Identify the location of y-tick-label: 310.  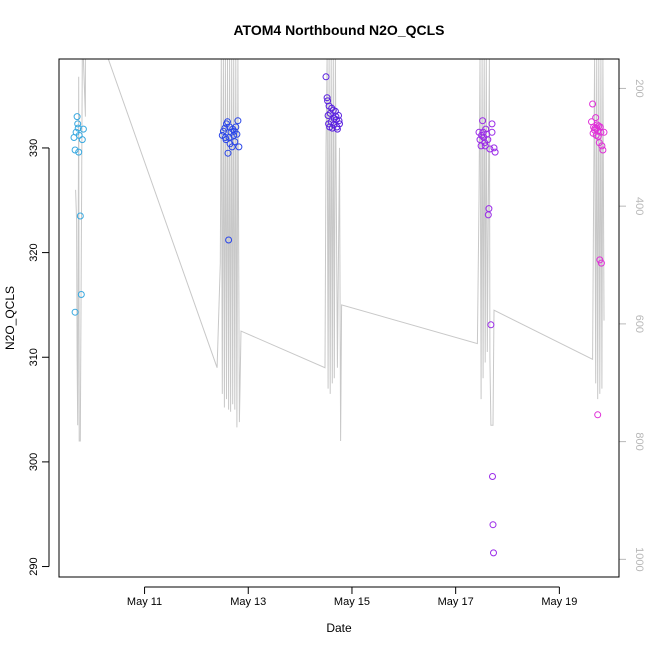
(34, 357).